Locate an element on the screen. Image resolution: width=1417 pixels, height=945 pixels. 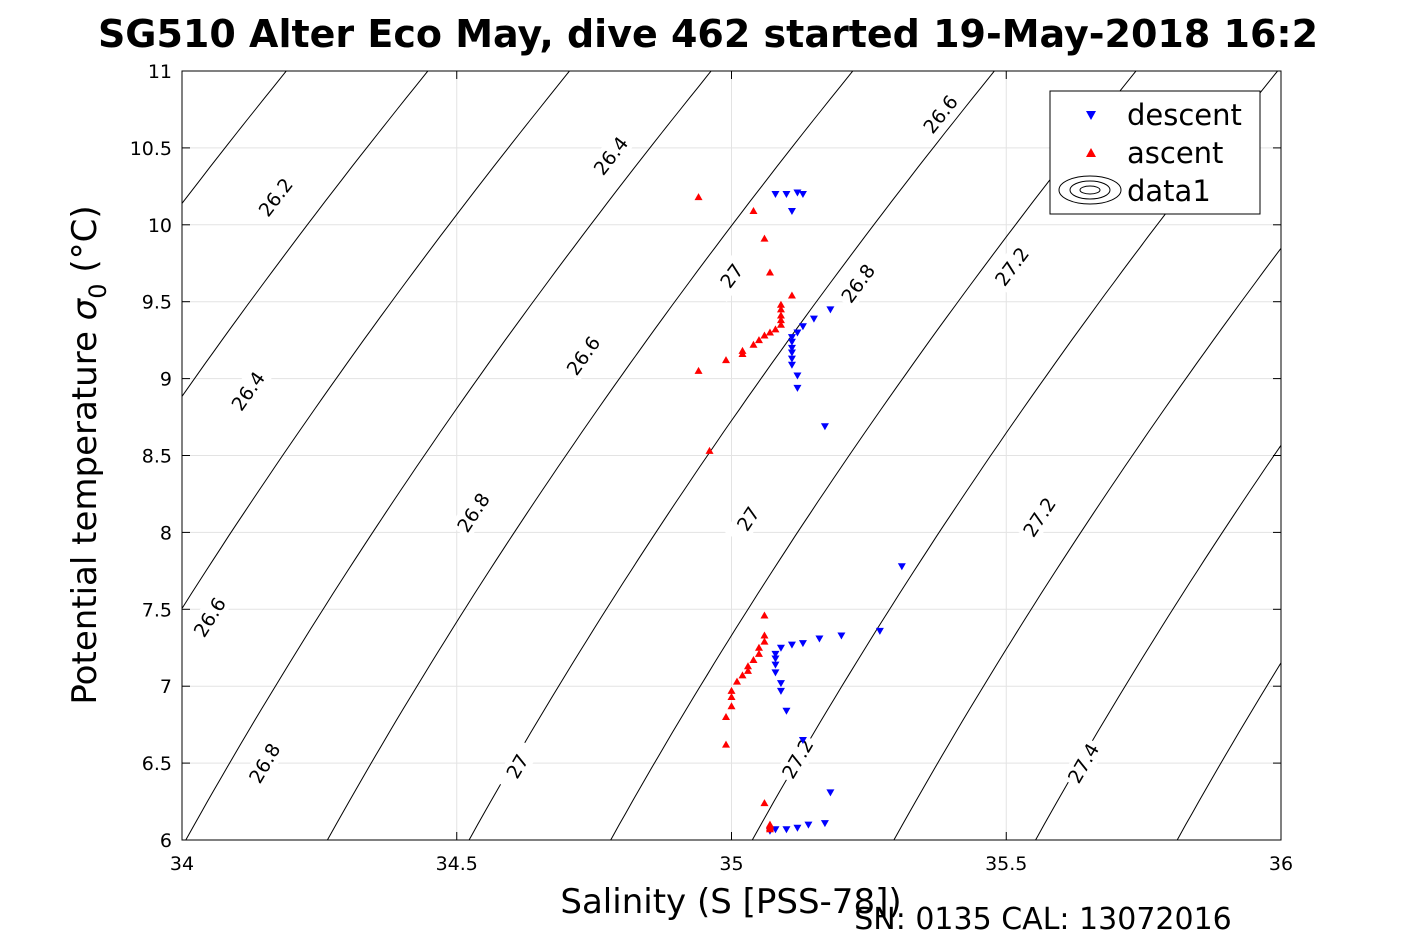
legend: descent ascent data1 is located at coordinates (1155, 152).